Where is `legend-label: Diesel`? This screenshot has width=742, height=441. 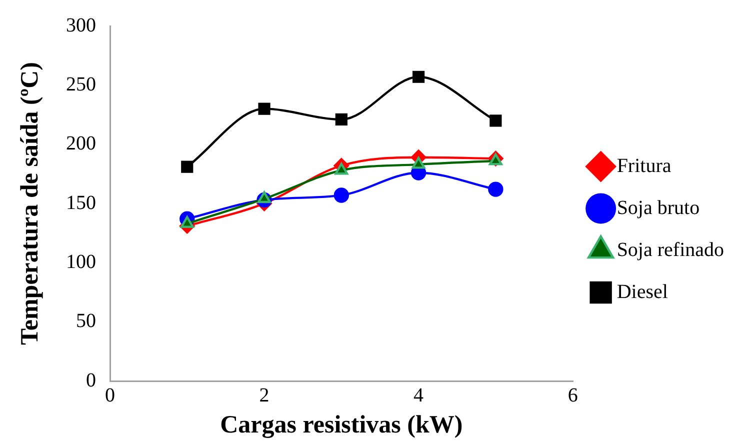
legend-label: Diesel is located at coordinates (642, 291).